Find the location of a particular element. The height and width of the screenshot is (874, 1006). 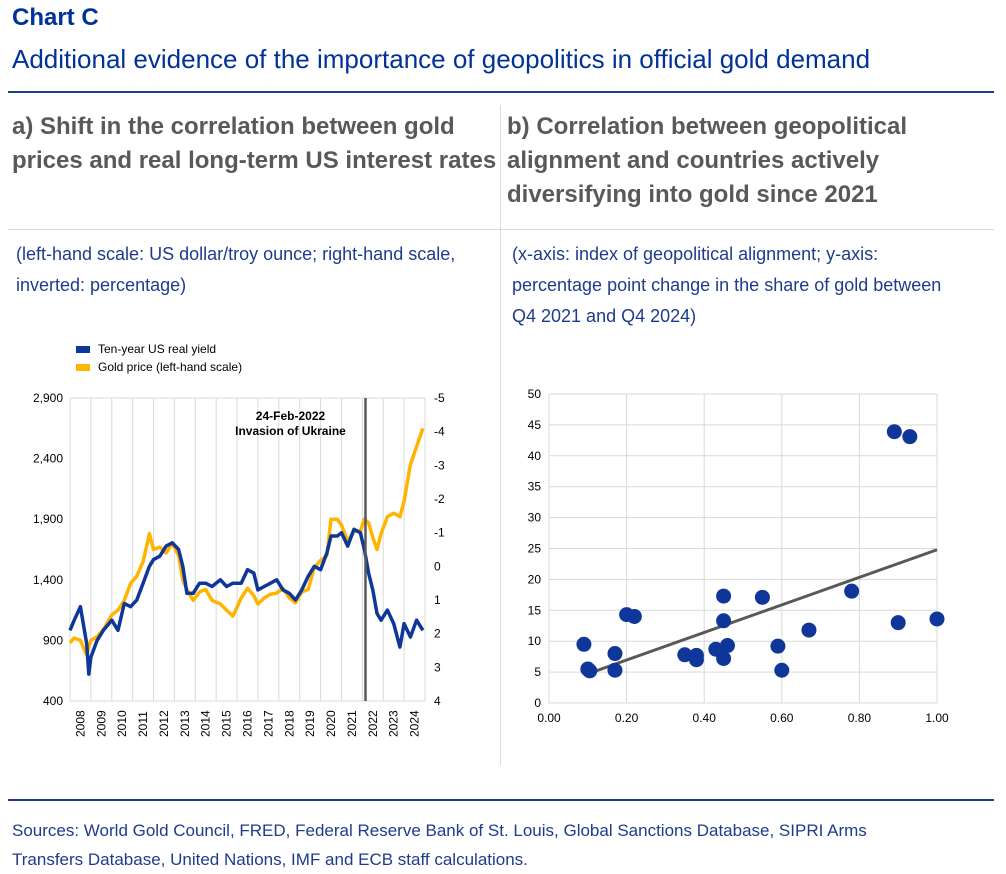

x-tick-label: 2020 is located at coordinates (331, 723).